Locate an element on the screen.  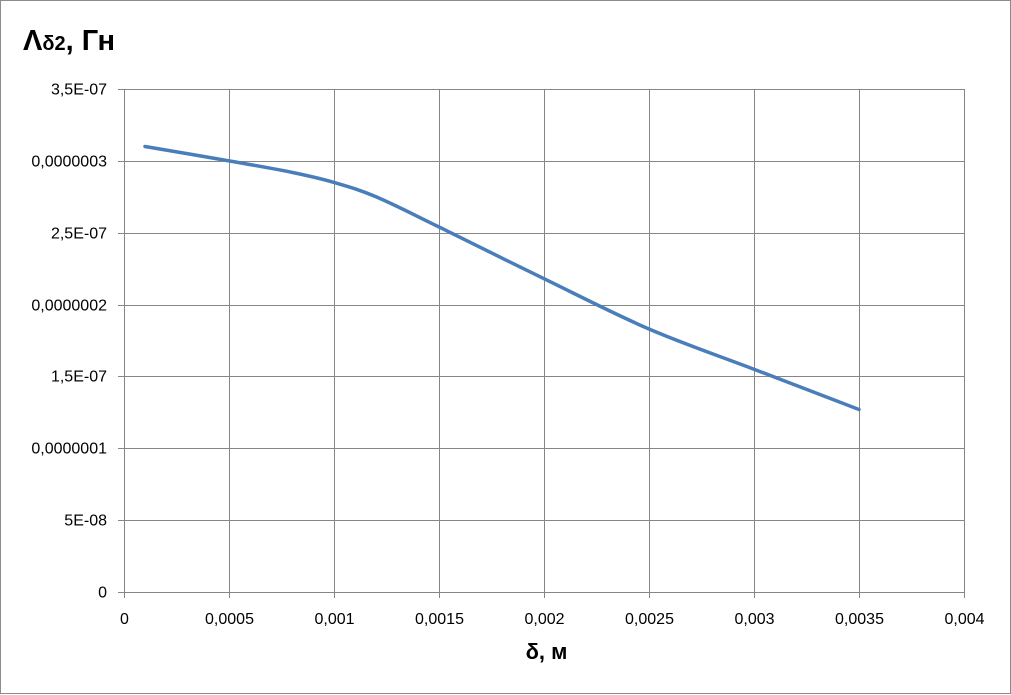
y-axis-title-unit: , Гн is located at coordinates (90, 41).